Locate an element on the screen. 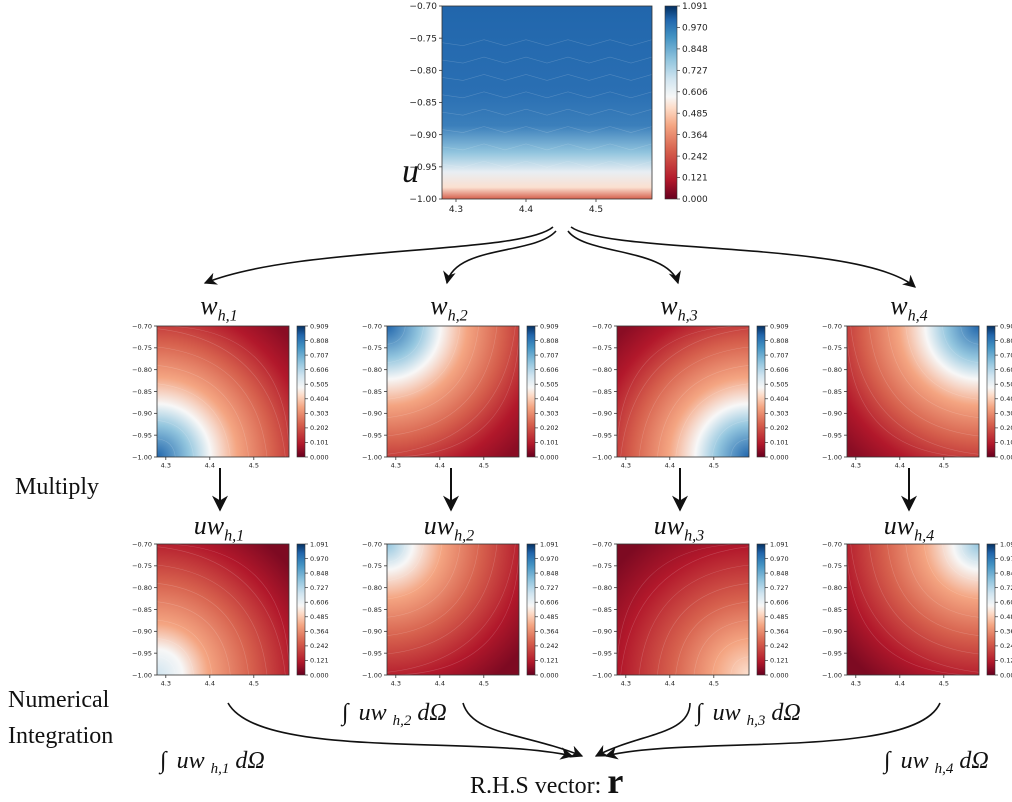 This screenshot has width=1012, height=802. uw-panel-1-title: uwh,1 is located at coordinates (219, 528).